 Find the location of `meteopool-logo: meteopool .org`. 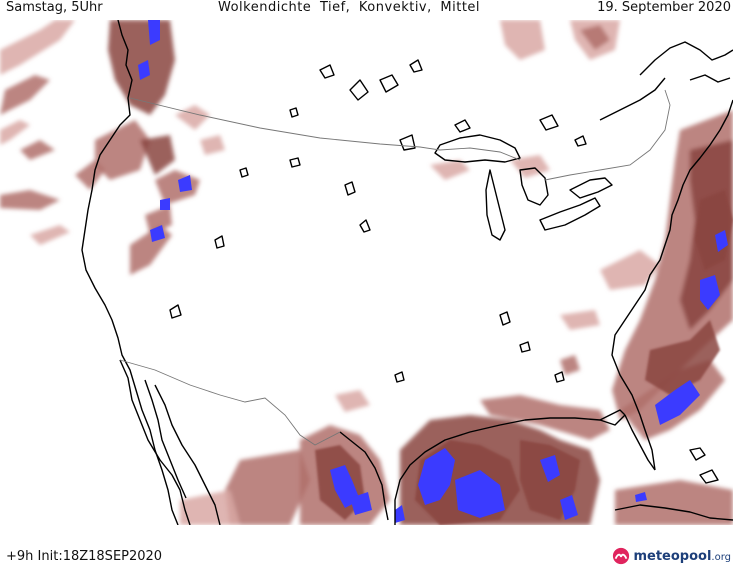

meteopool-logo: meteopool .org is located at coordinates (671, 556).